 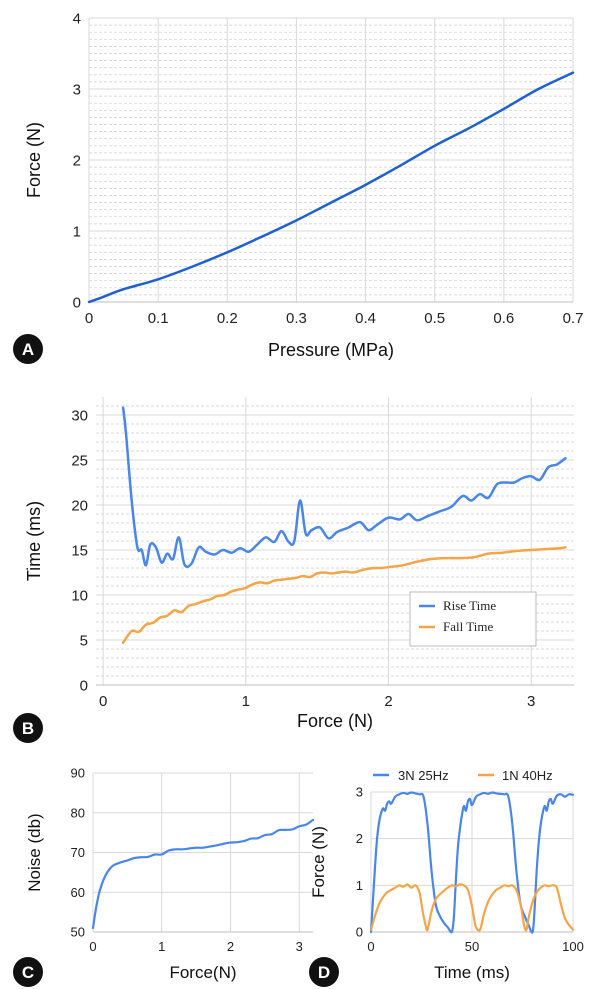 I want to click on x-tick-label: 0.2, so click(x=227, y=318).